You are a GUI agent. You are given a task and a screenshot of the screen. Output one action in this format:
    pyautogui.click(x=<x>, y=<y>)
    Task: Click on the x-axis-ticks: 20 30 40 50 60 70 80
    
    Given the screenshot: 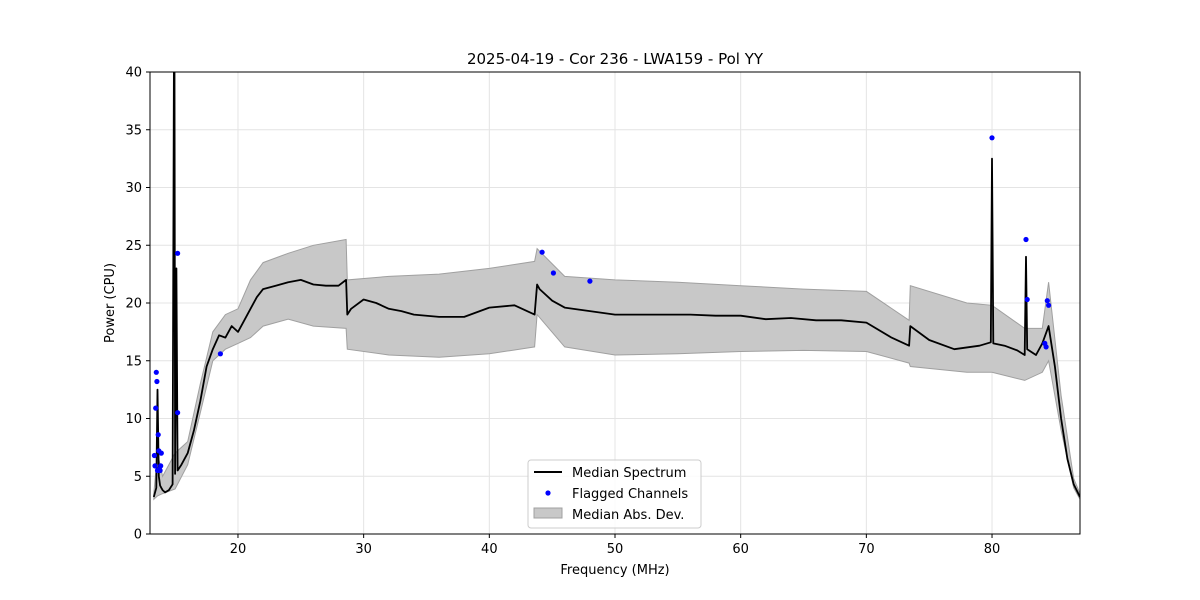 What is the action you would take?
    pyautogui.click(x=615, y=545)
    